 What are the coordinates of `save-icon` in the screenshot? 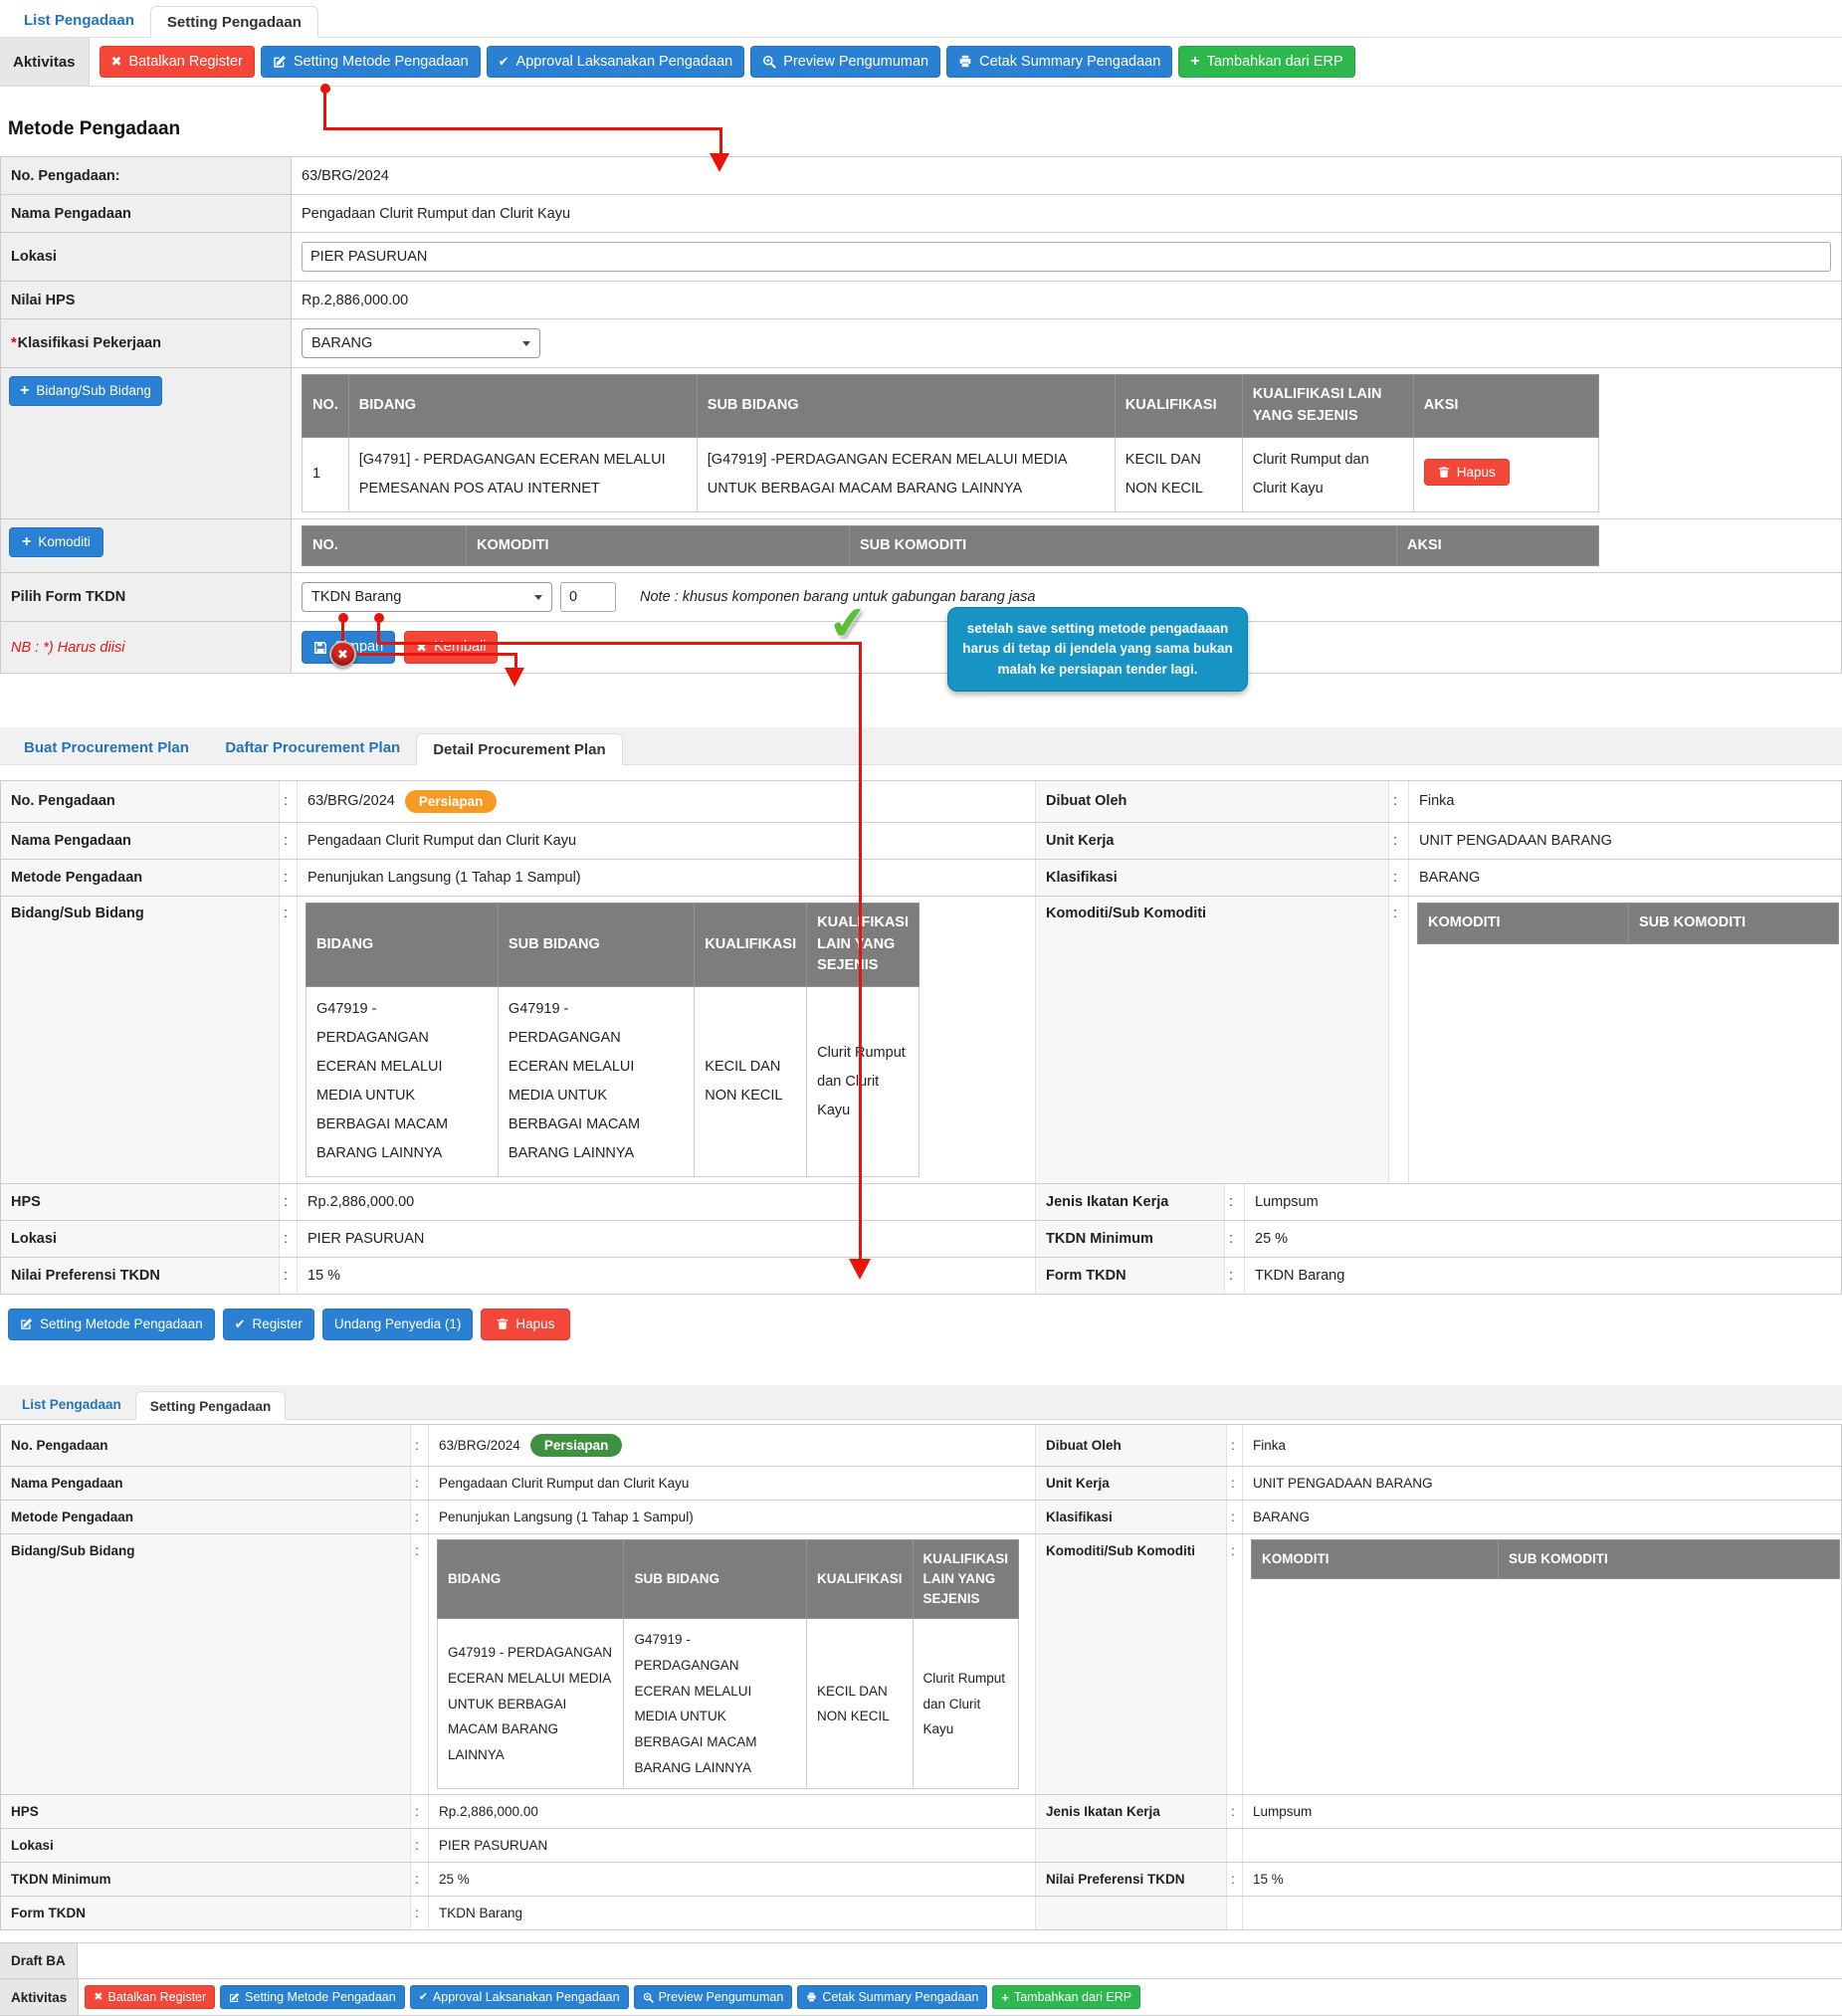 It's located at (320, 648).